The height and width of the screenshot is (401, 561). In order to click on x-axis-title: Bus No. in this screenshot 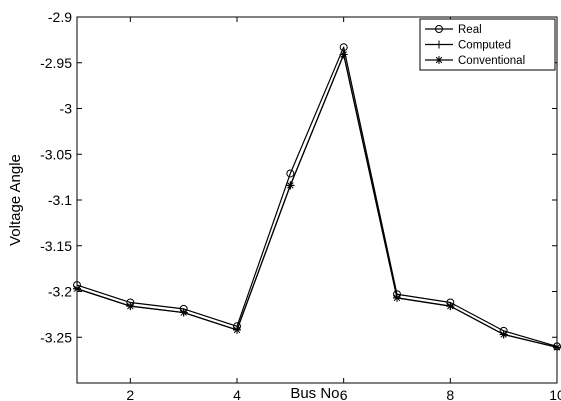, I will do `click(316, 393)`.